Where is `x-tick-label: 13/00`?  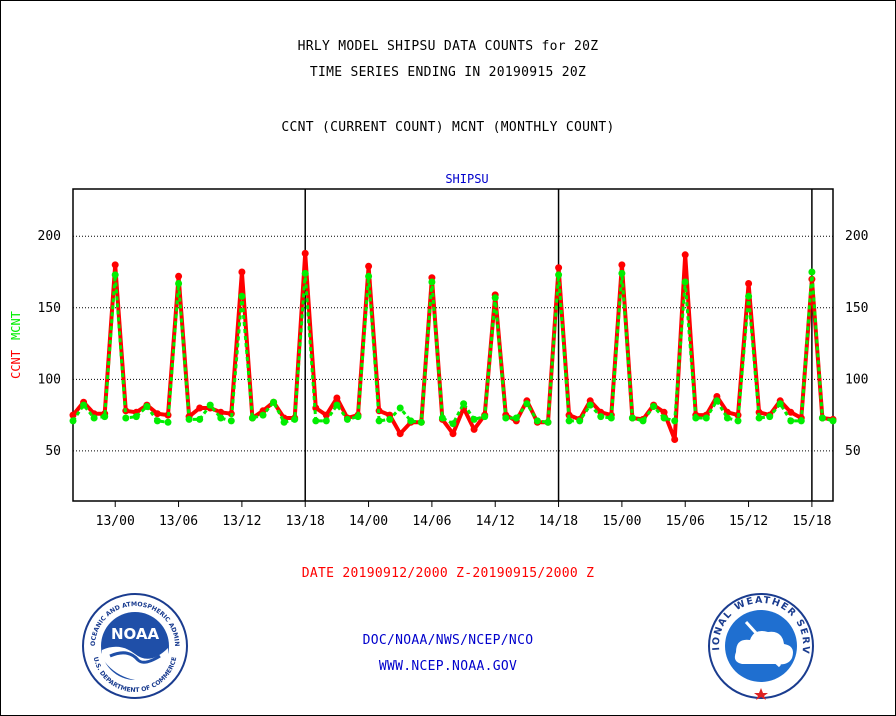
x-tick-label: 13/00 is located at coordinates (115, 521).